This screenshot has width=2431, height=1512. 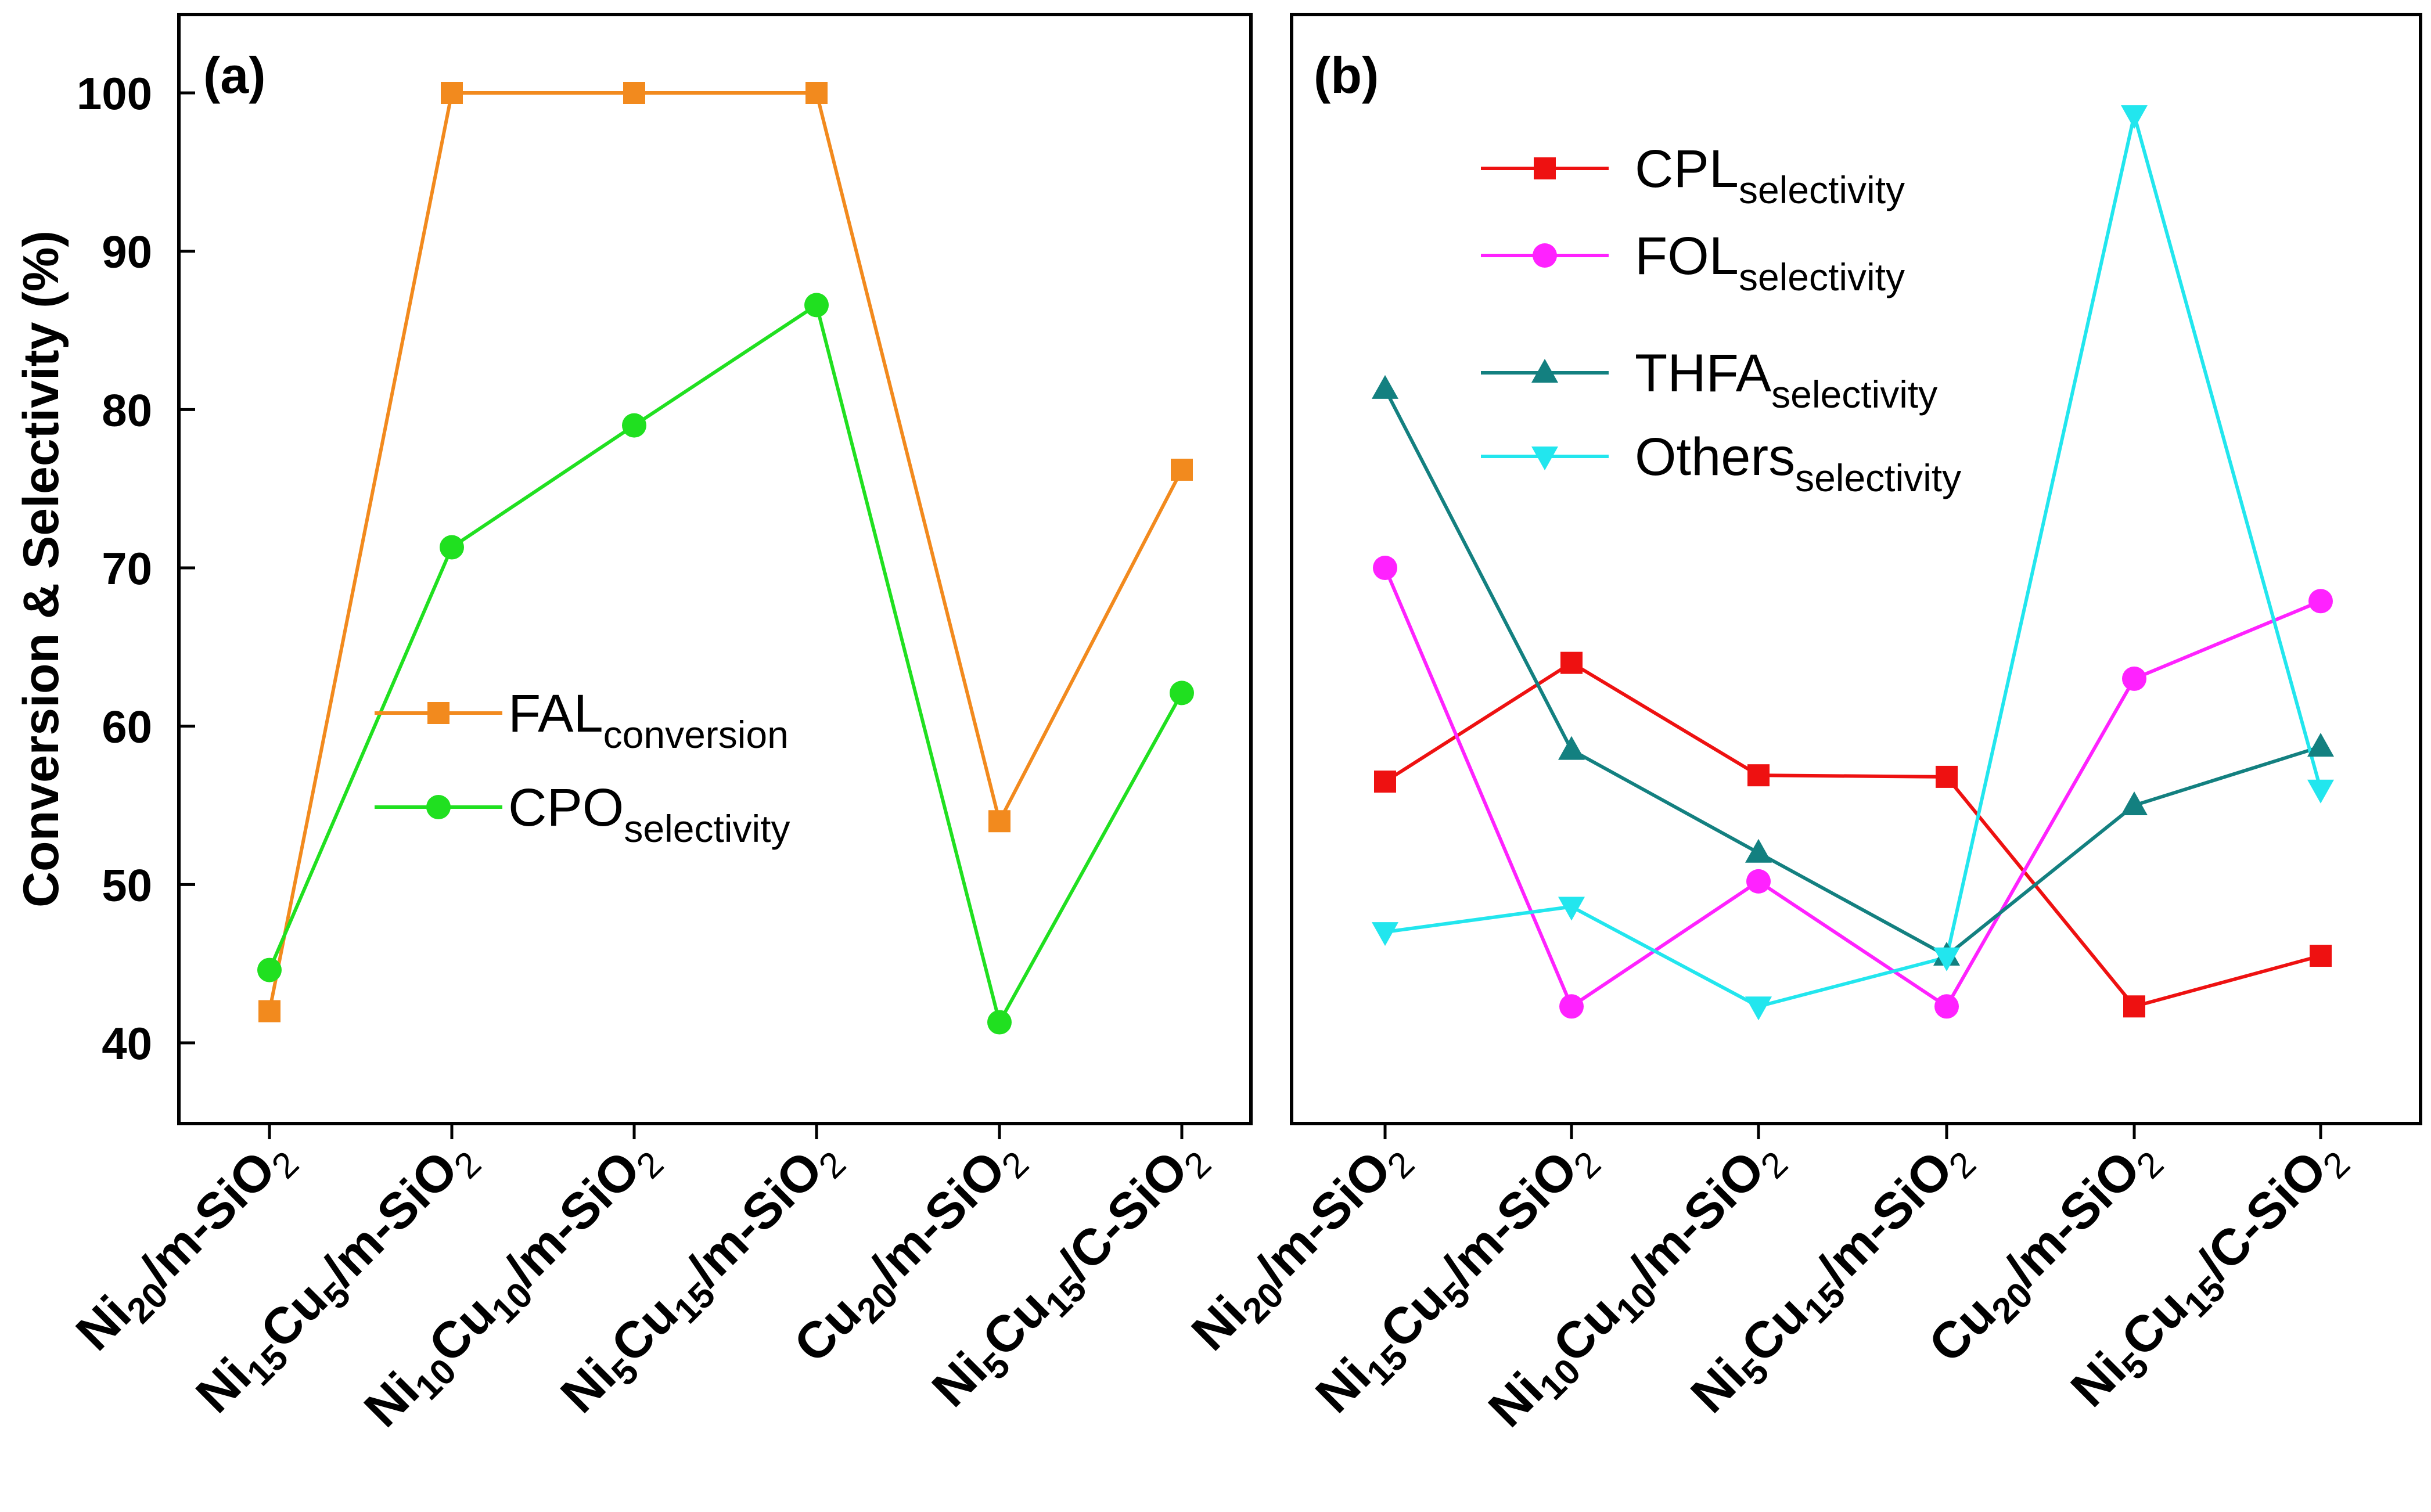 What do you see at coordinates (127, 727) in the screenshot?
I see `panel-a-y-tick-label: 60` at bounding box center [127, 727].